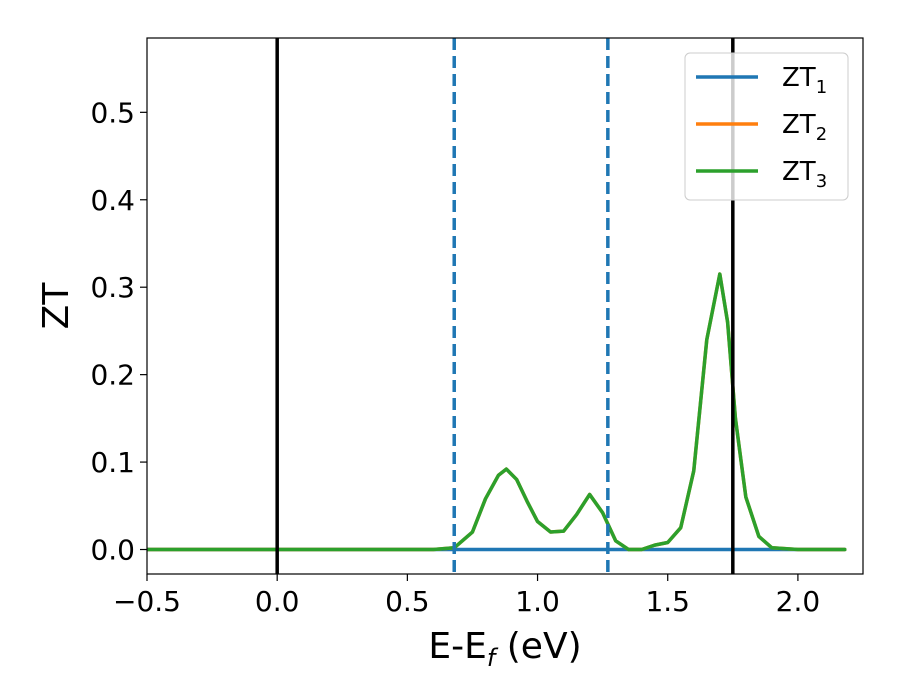 Image resolution: width=900 pixels, height=700 pixels. Describe the element at coordinates (466, 596) in the screenshot. I see `x-axis: −0.5 0.0 0.5 1.0 1.5 2.0` at that location.